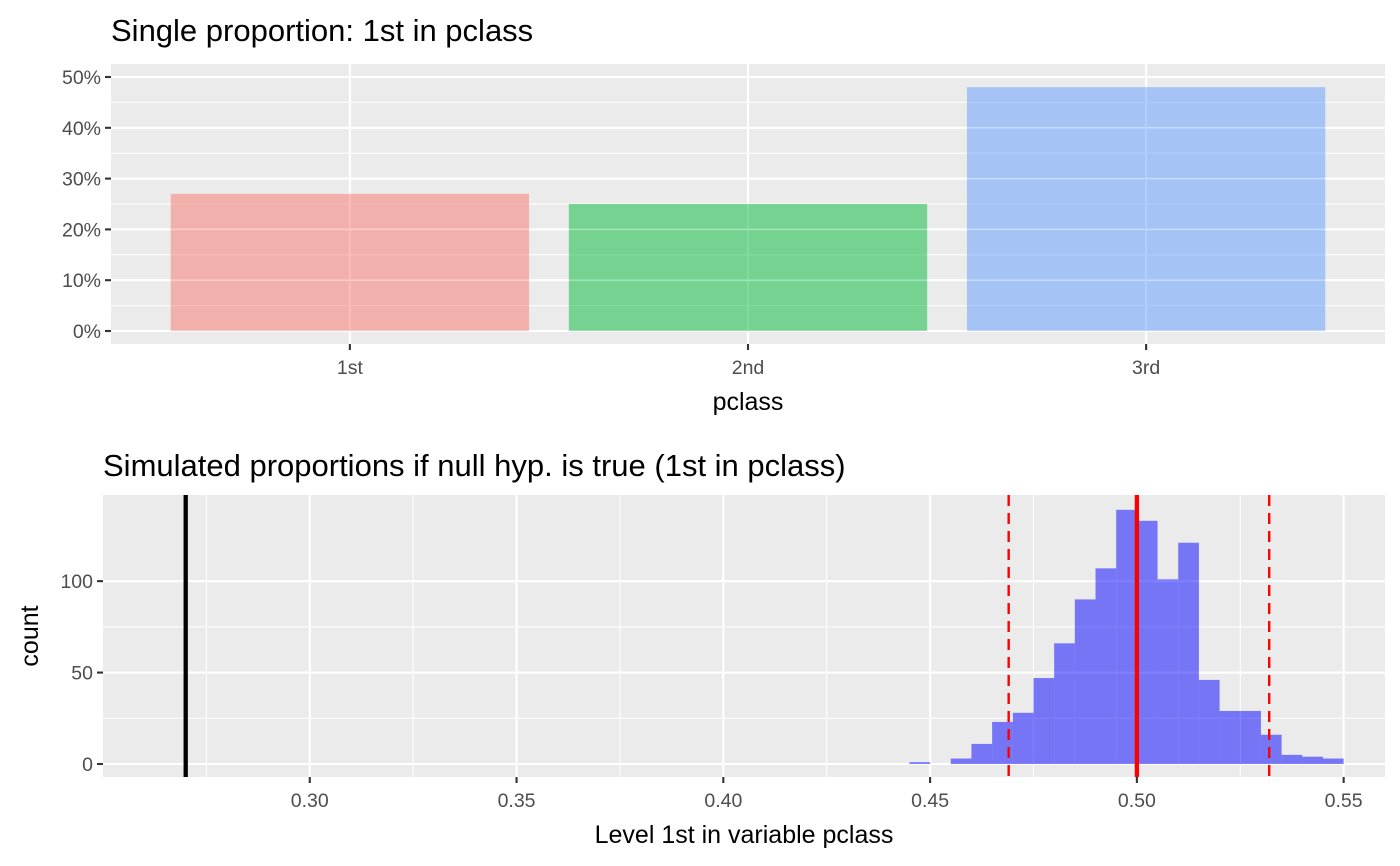  What do you see at coordinates (517, 801) in the screenshot?
I see `histogram-x-tick-label: 0.35` at bounding box center [517, 801].